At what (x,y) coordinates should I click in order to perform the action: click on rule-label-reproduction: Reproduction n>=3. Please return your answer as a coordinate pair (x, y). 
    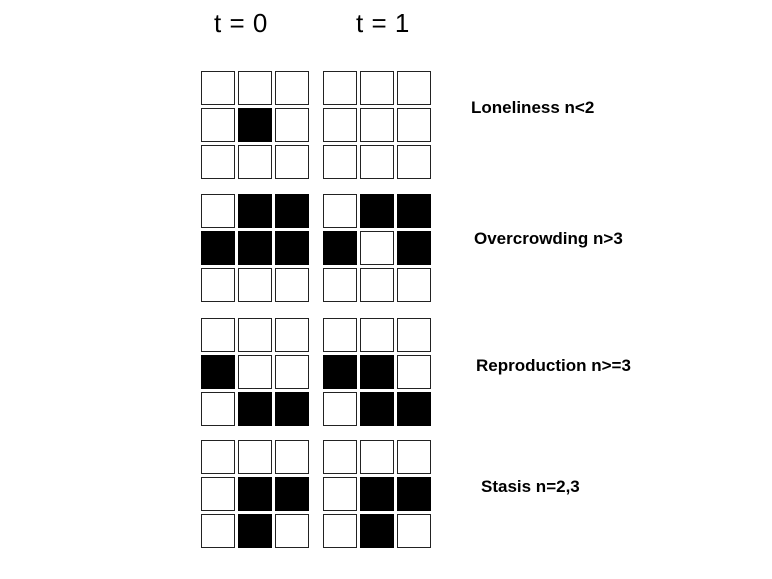
    Looking at the image, I should click on (553, 365).